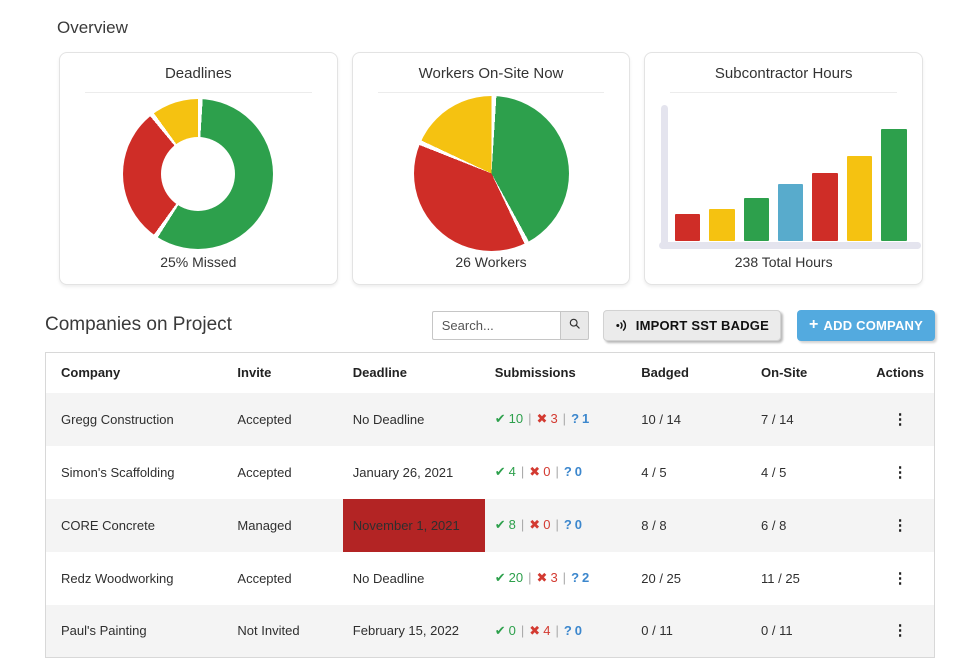  I want to click on bar-chart-x-axis, so click(789, 245).